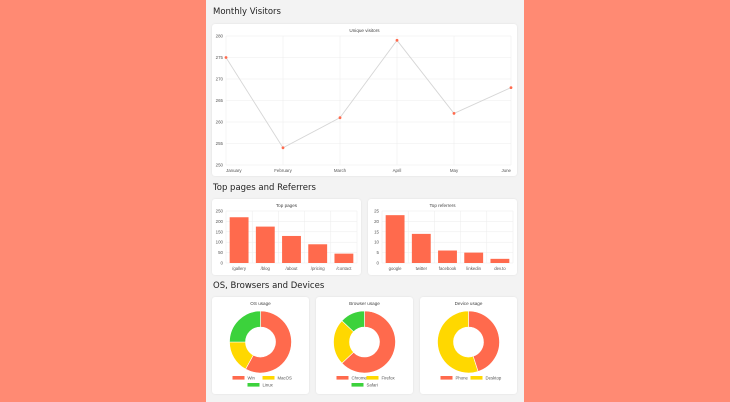  Describe the element at coordinates (500, 268) in the screenshot. I see `x-tick-label: dev.to` at that location.